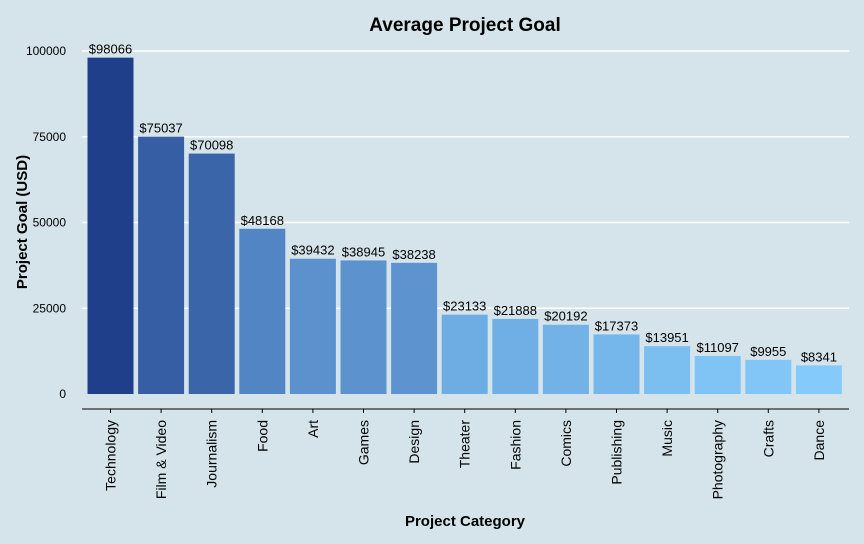  What do you see at coordinates (110, 49) in the screenshot?
I see `data-label: $98066` at bounding box center [110, 49].